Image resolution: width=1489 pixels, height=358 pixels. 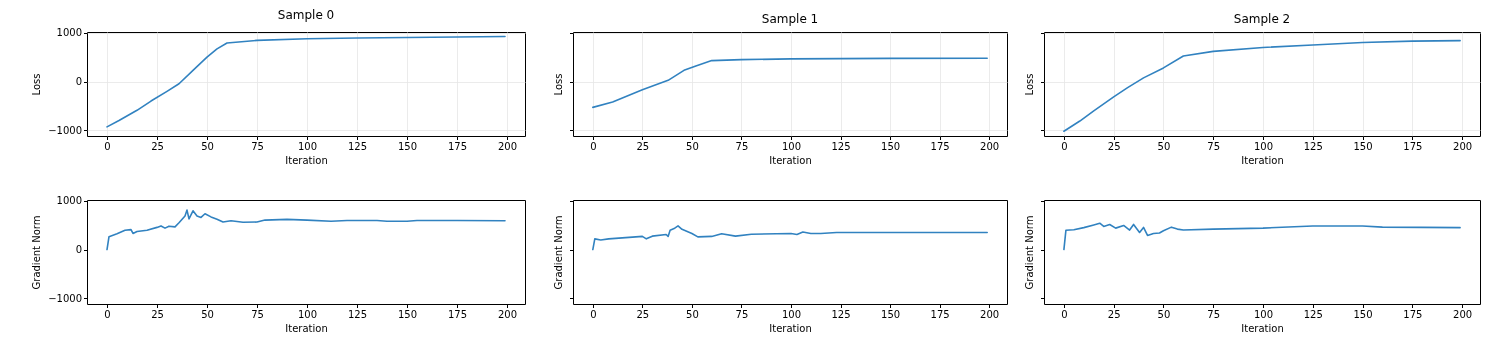 What do you see at coordinates (1262, 19) in the screenshot?
I see `chart-title: Sample 2` at bounding box center [1262, 19].